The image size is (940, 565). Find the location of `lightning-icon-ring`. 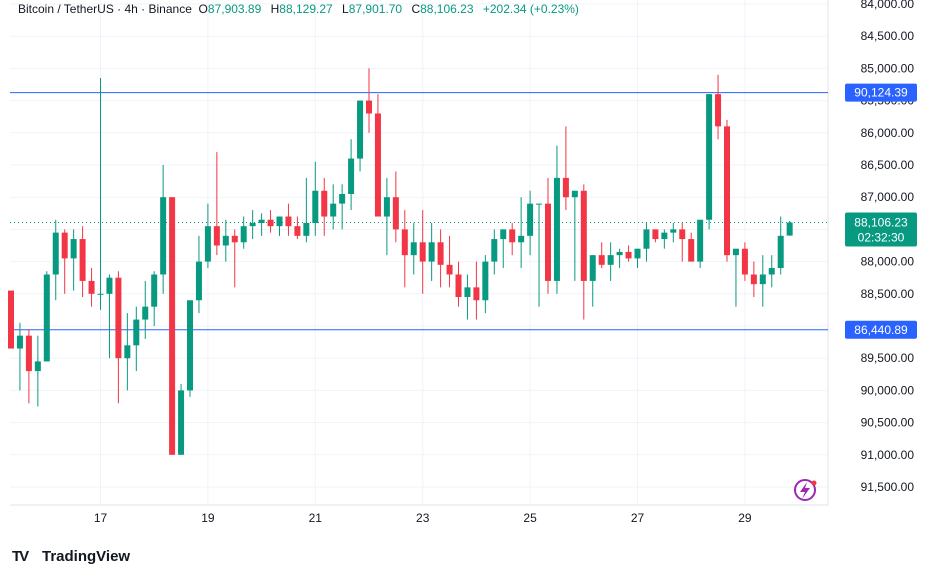

lightning-icon-ring is located at coordinates (805, 490).